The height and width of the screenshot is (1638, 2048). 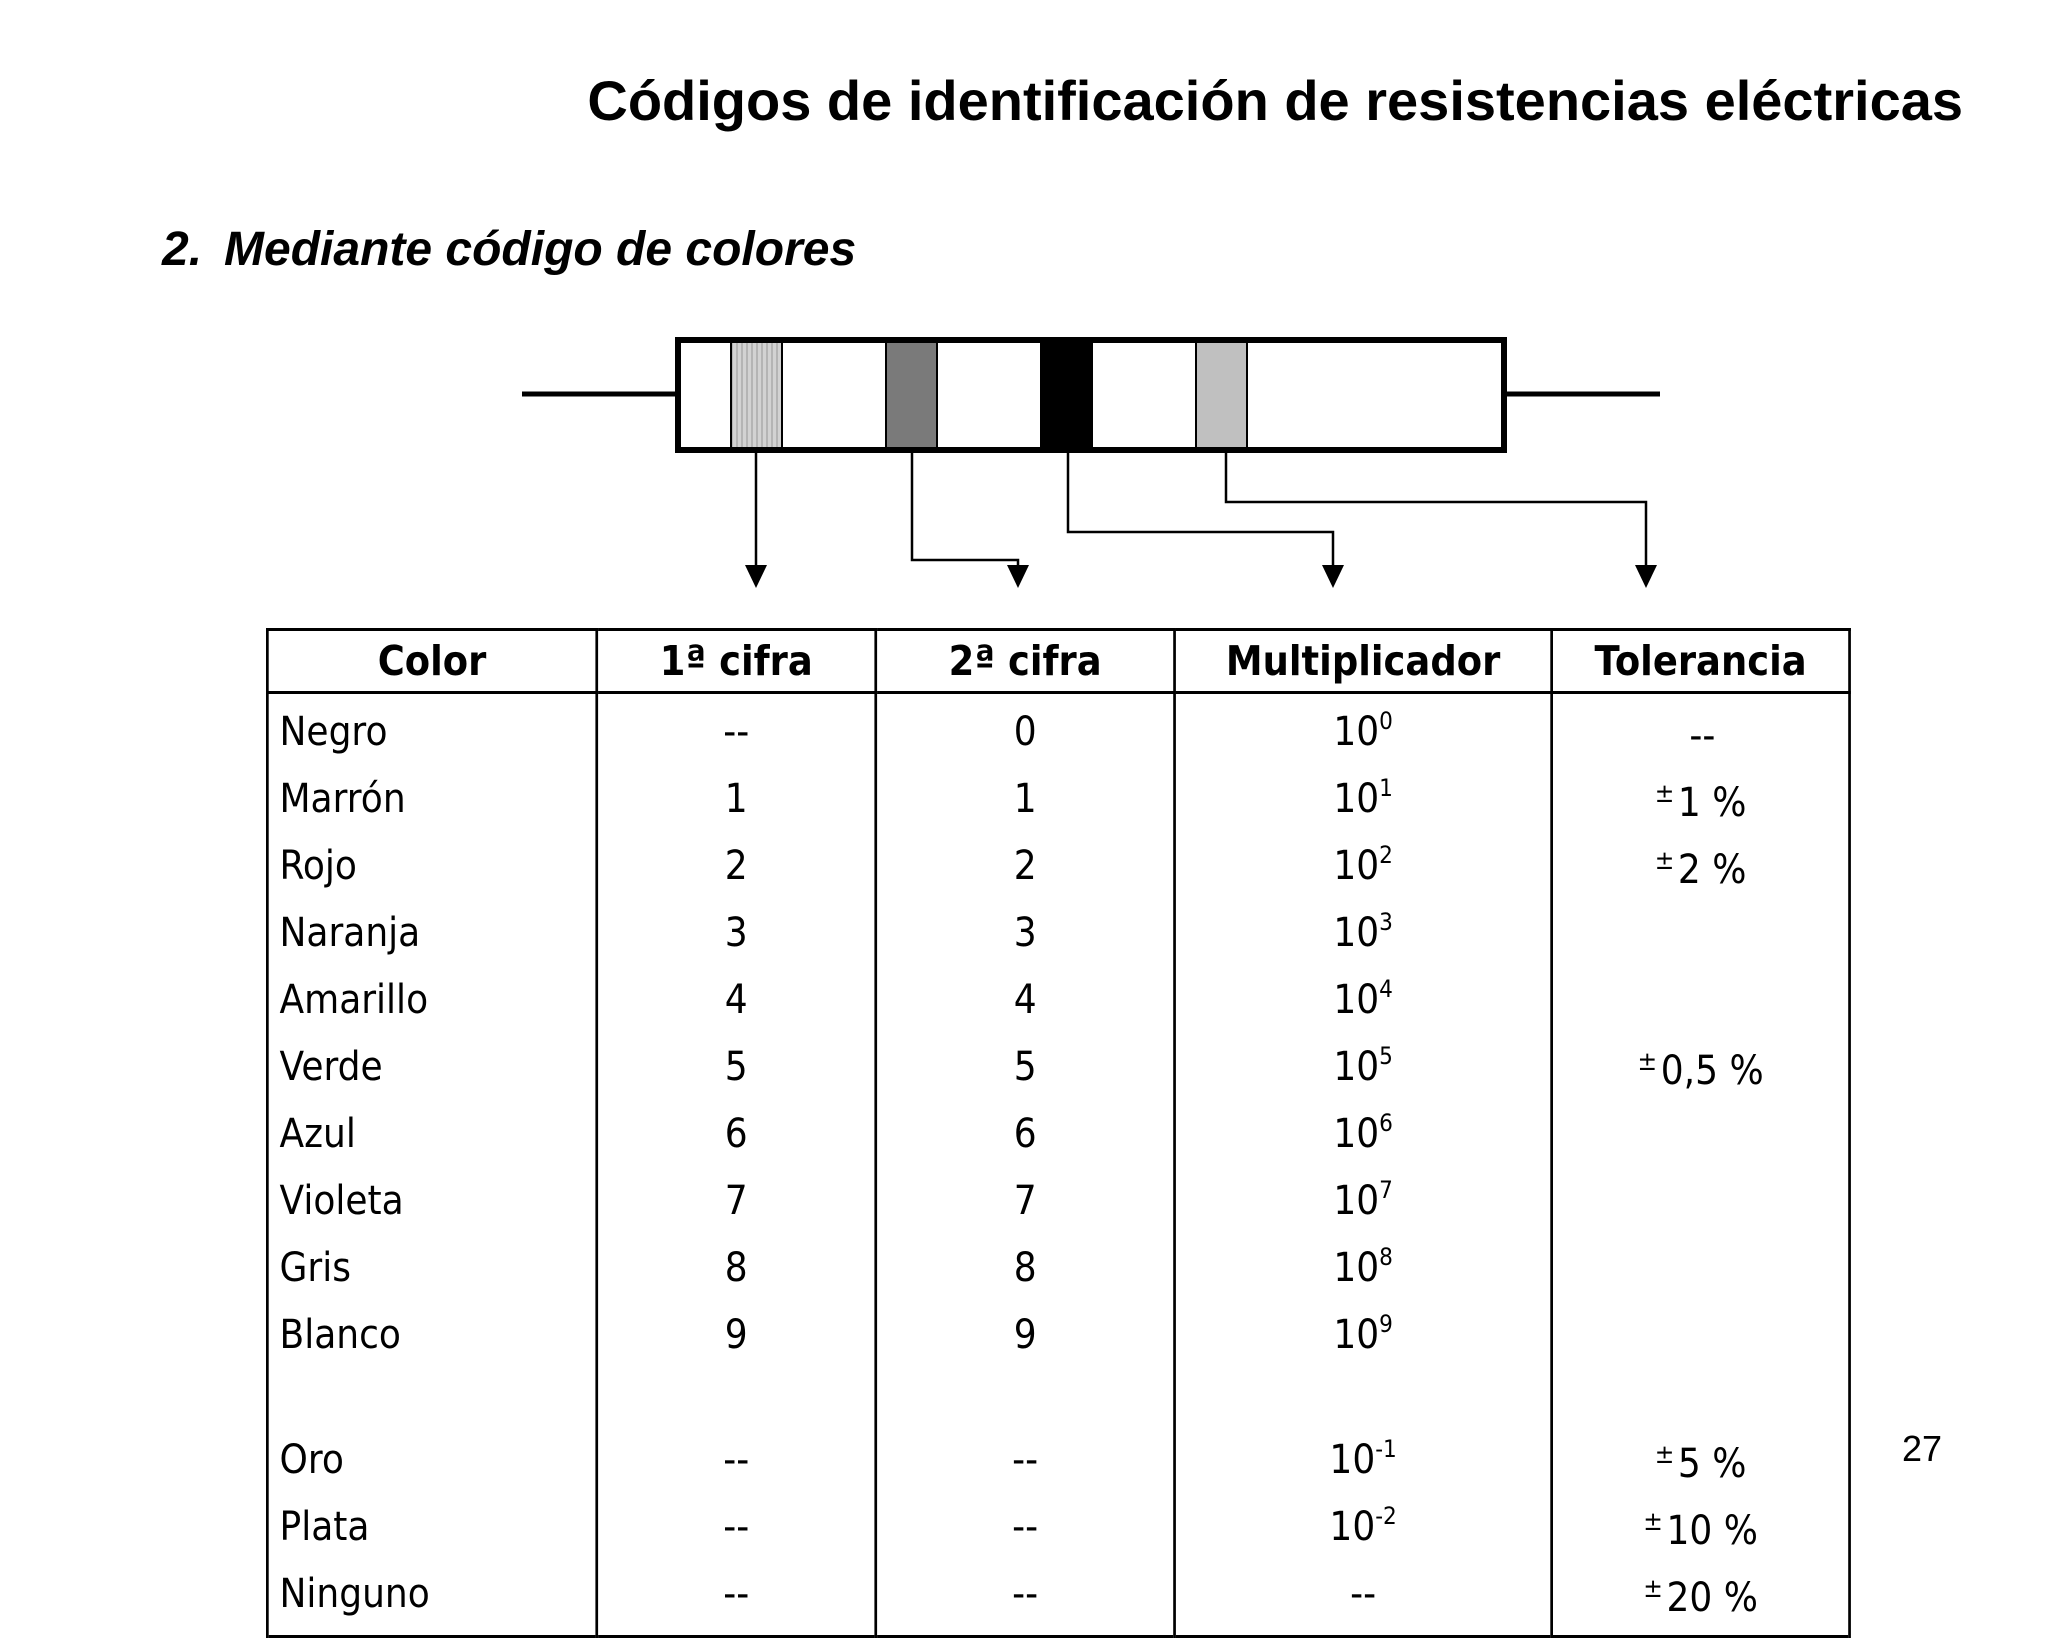 What do you see at coordinates (1058, 1267) in the screenshot?
I see `table-row: Gris 8 8 108` at bounding box center [1058, 1267].